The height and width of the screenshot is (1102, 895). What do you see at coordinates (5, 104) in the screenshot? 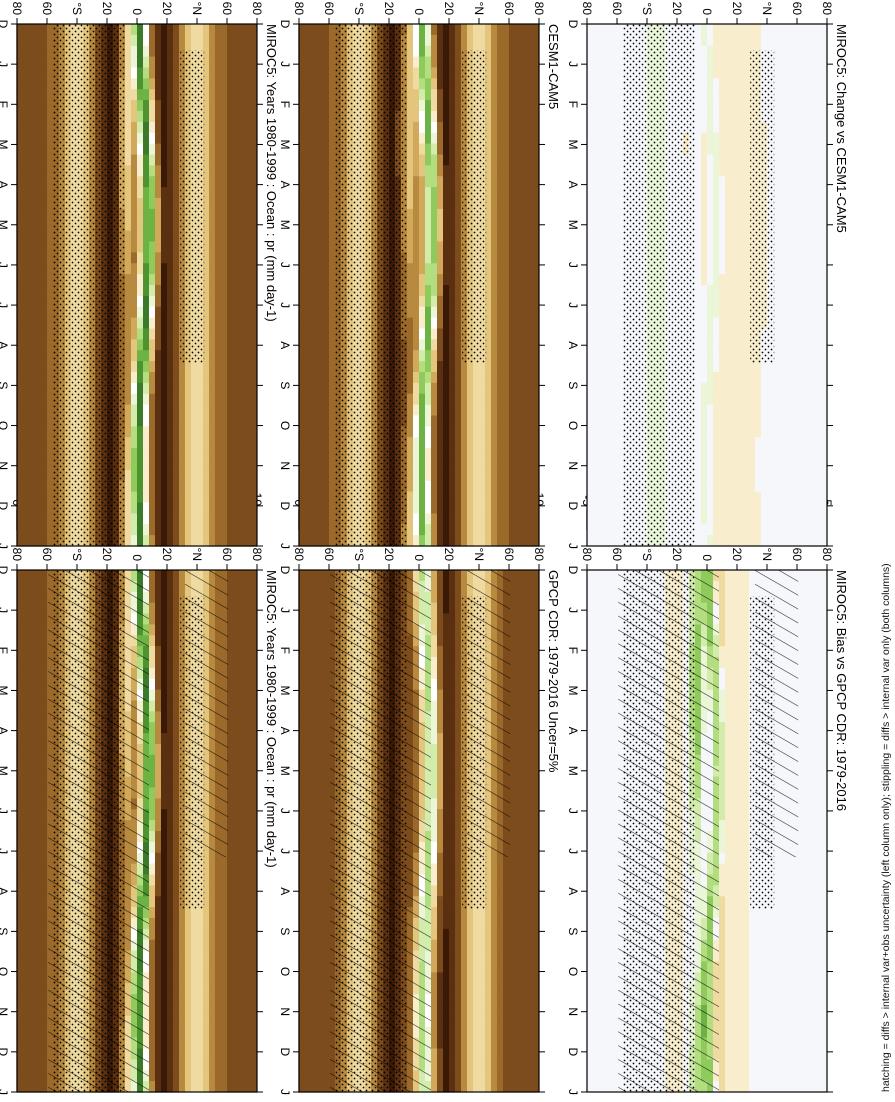
I see `x-tick-label: F` at bounding box center [5, 104].